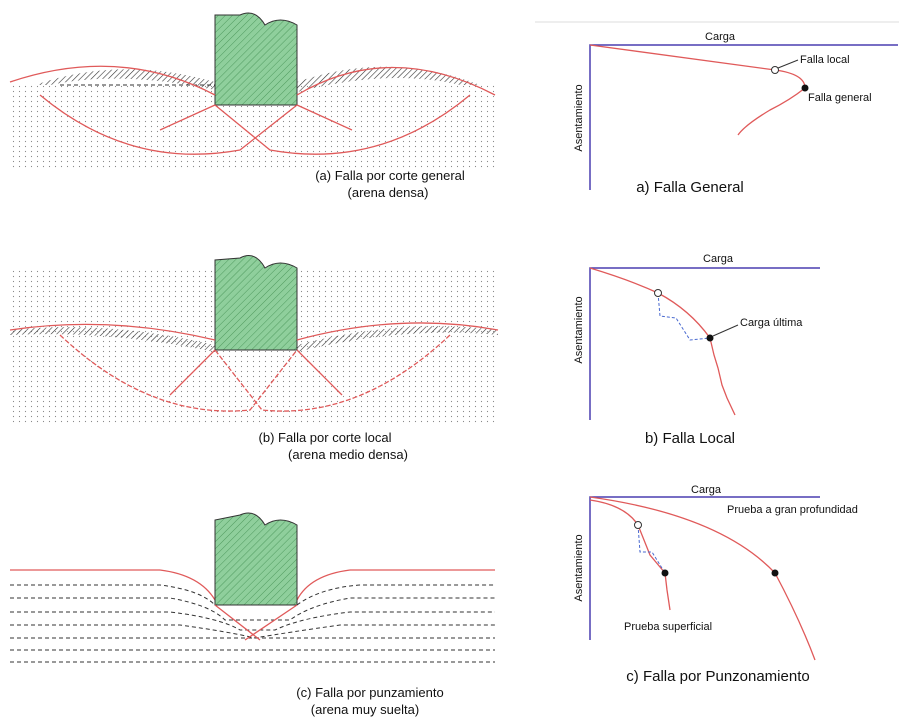  What do you see at coordinates (792, 510) in the screenshot?
I see `annotation: Prueba a gran profundidad` at bounding box center [792, 510].